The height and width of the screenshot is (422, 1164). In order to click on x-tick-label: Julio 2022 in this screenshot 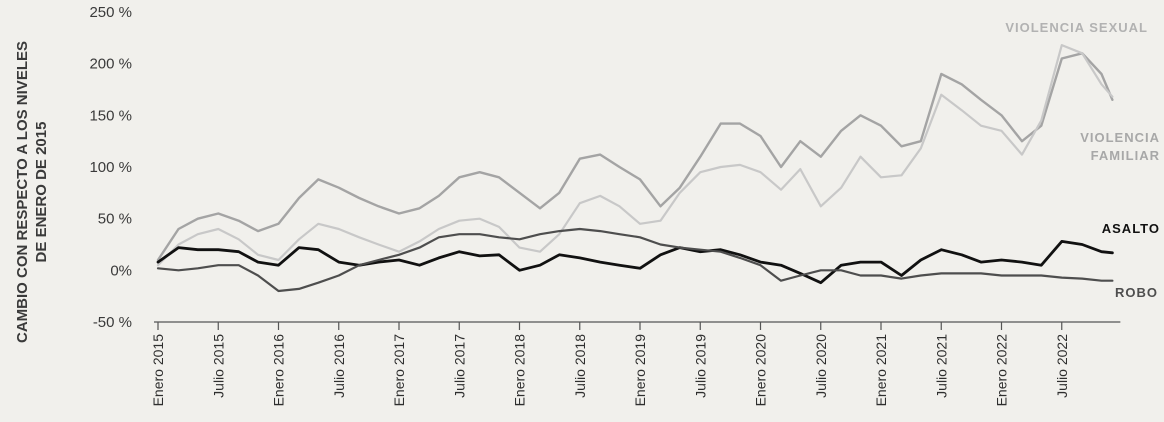, I will do `click(1062, 366)`.